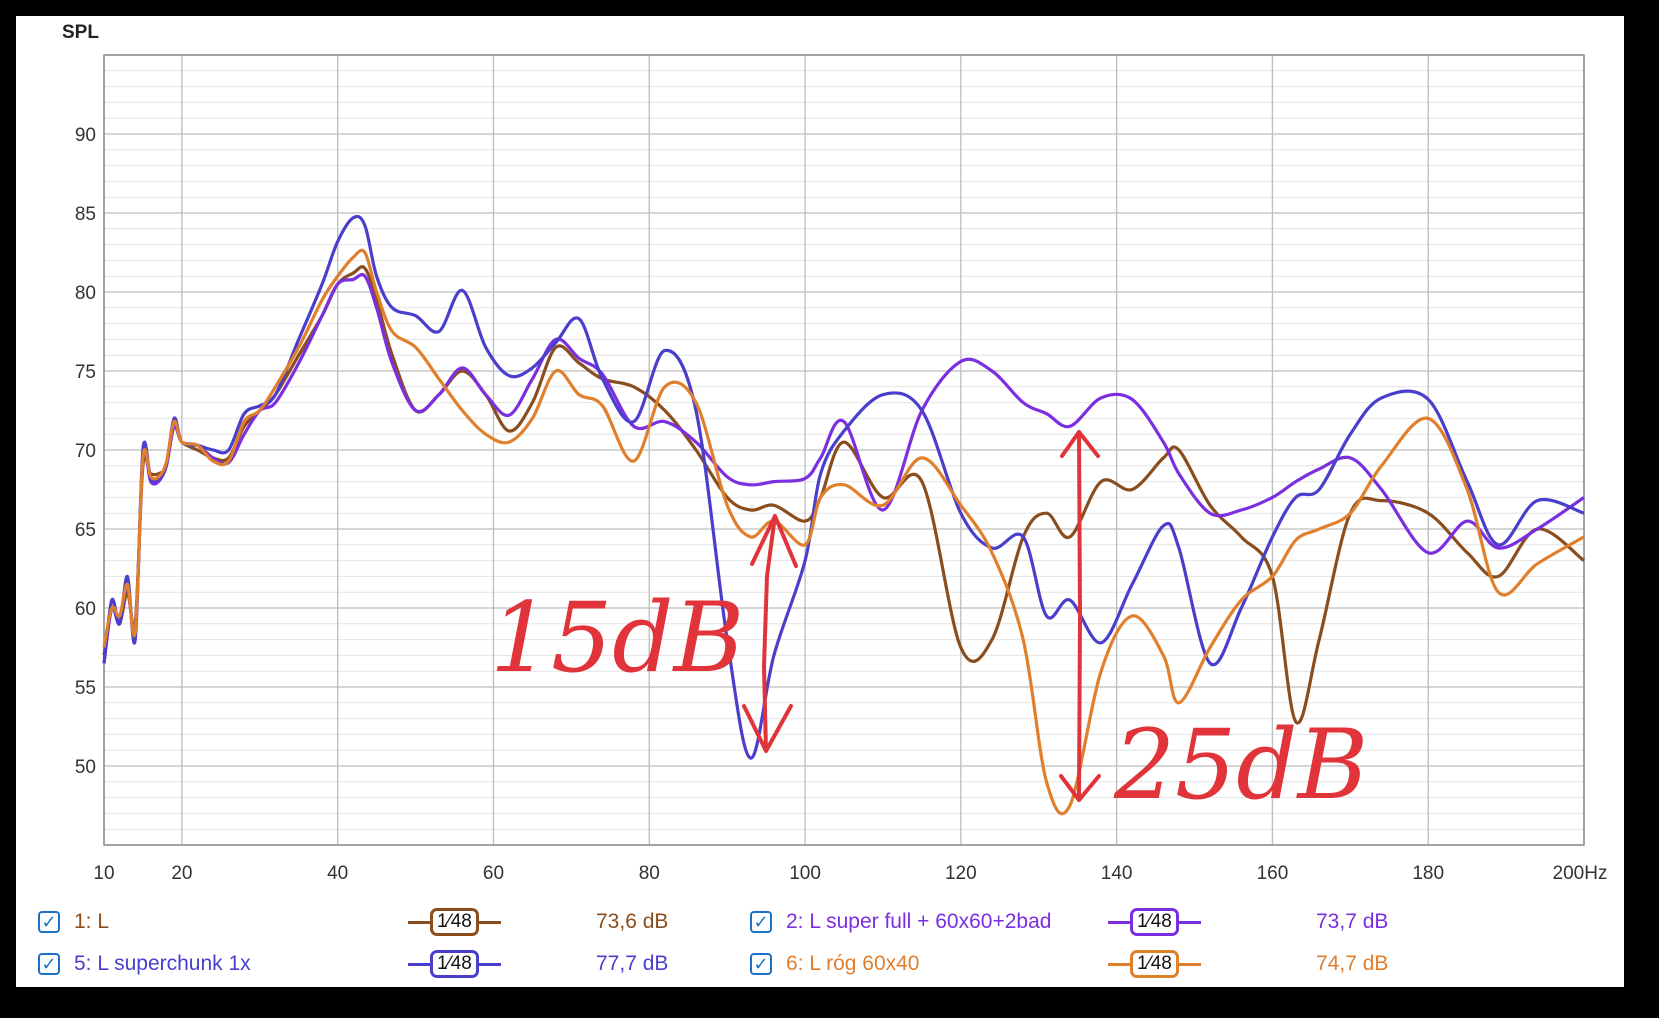 This screenshot has height=1018, width=1659. What do you see at coordinates (85, 372) in the screenshot?
I see `y-tick-label: 75` at bounding box center [85, 372].